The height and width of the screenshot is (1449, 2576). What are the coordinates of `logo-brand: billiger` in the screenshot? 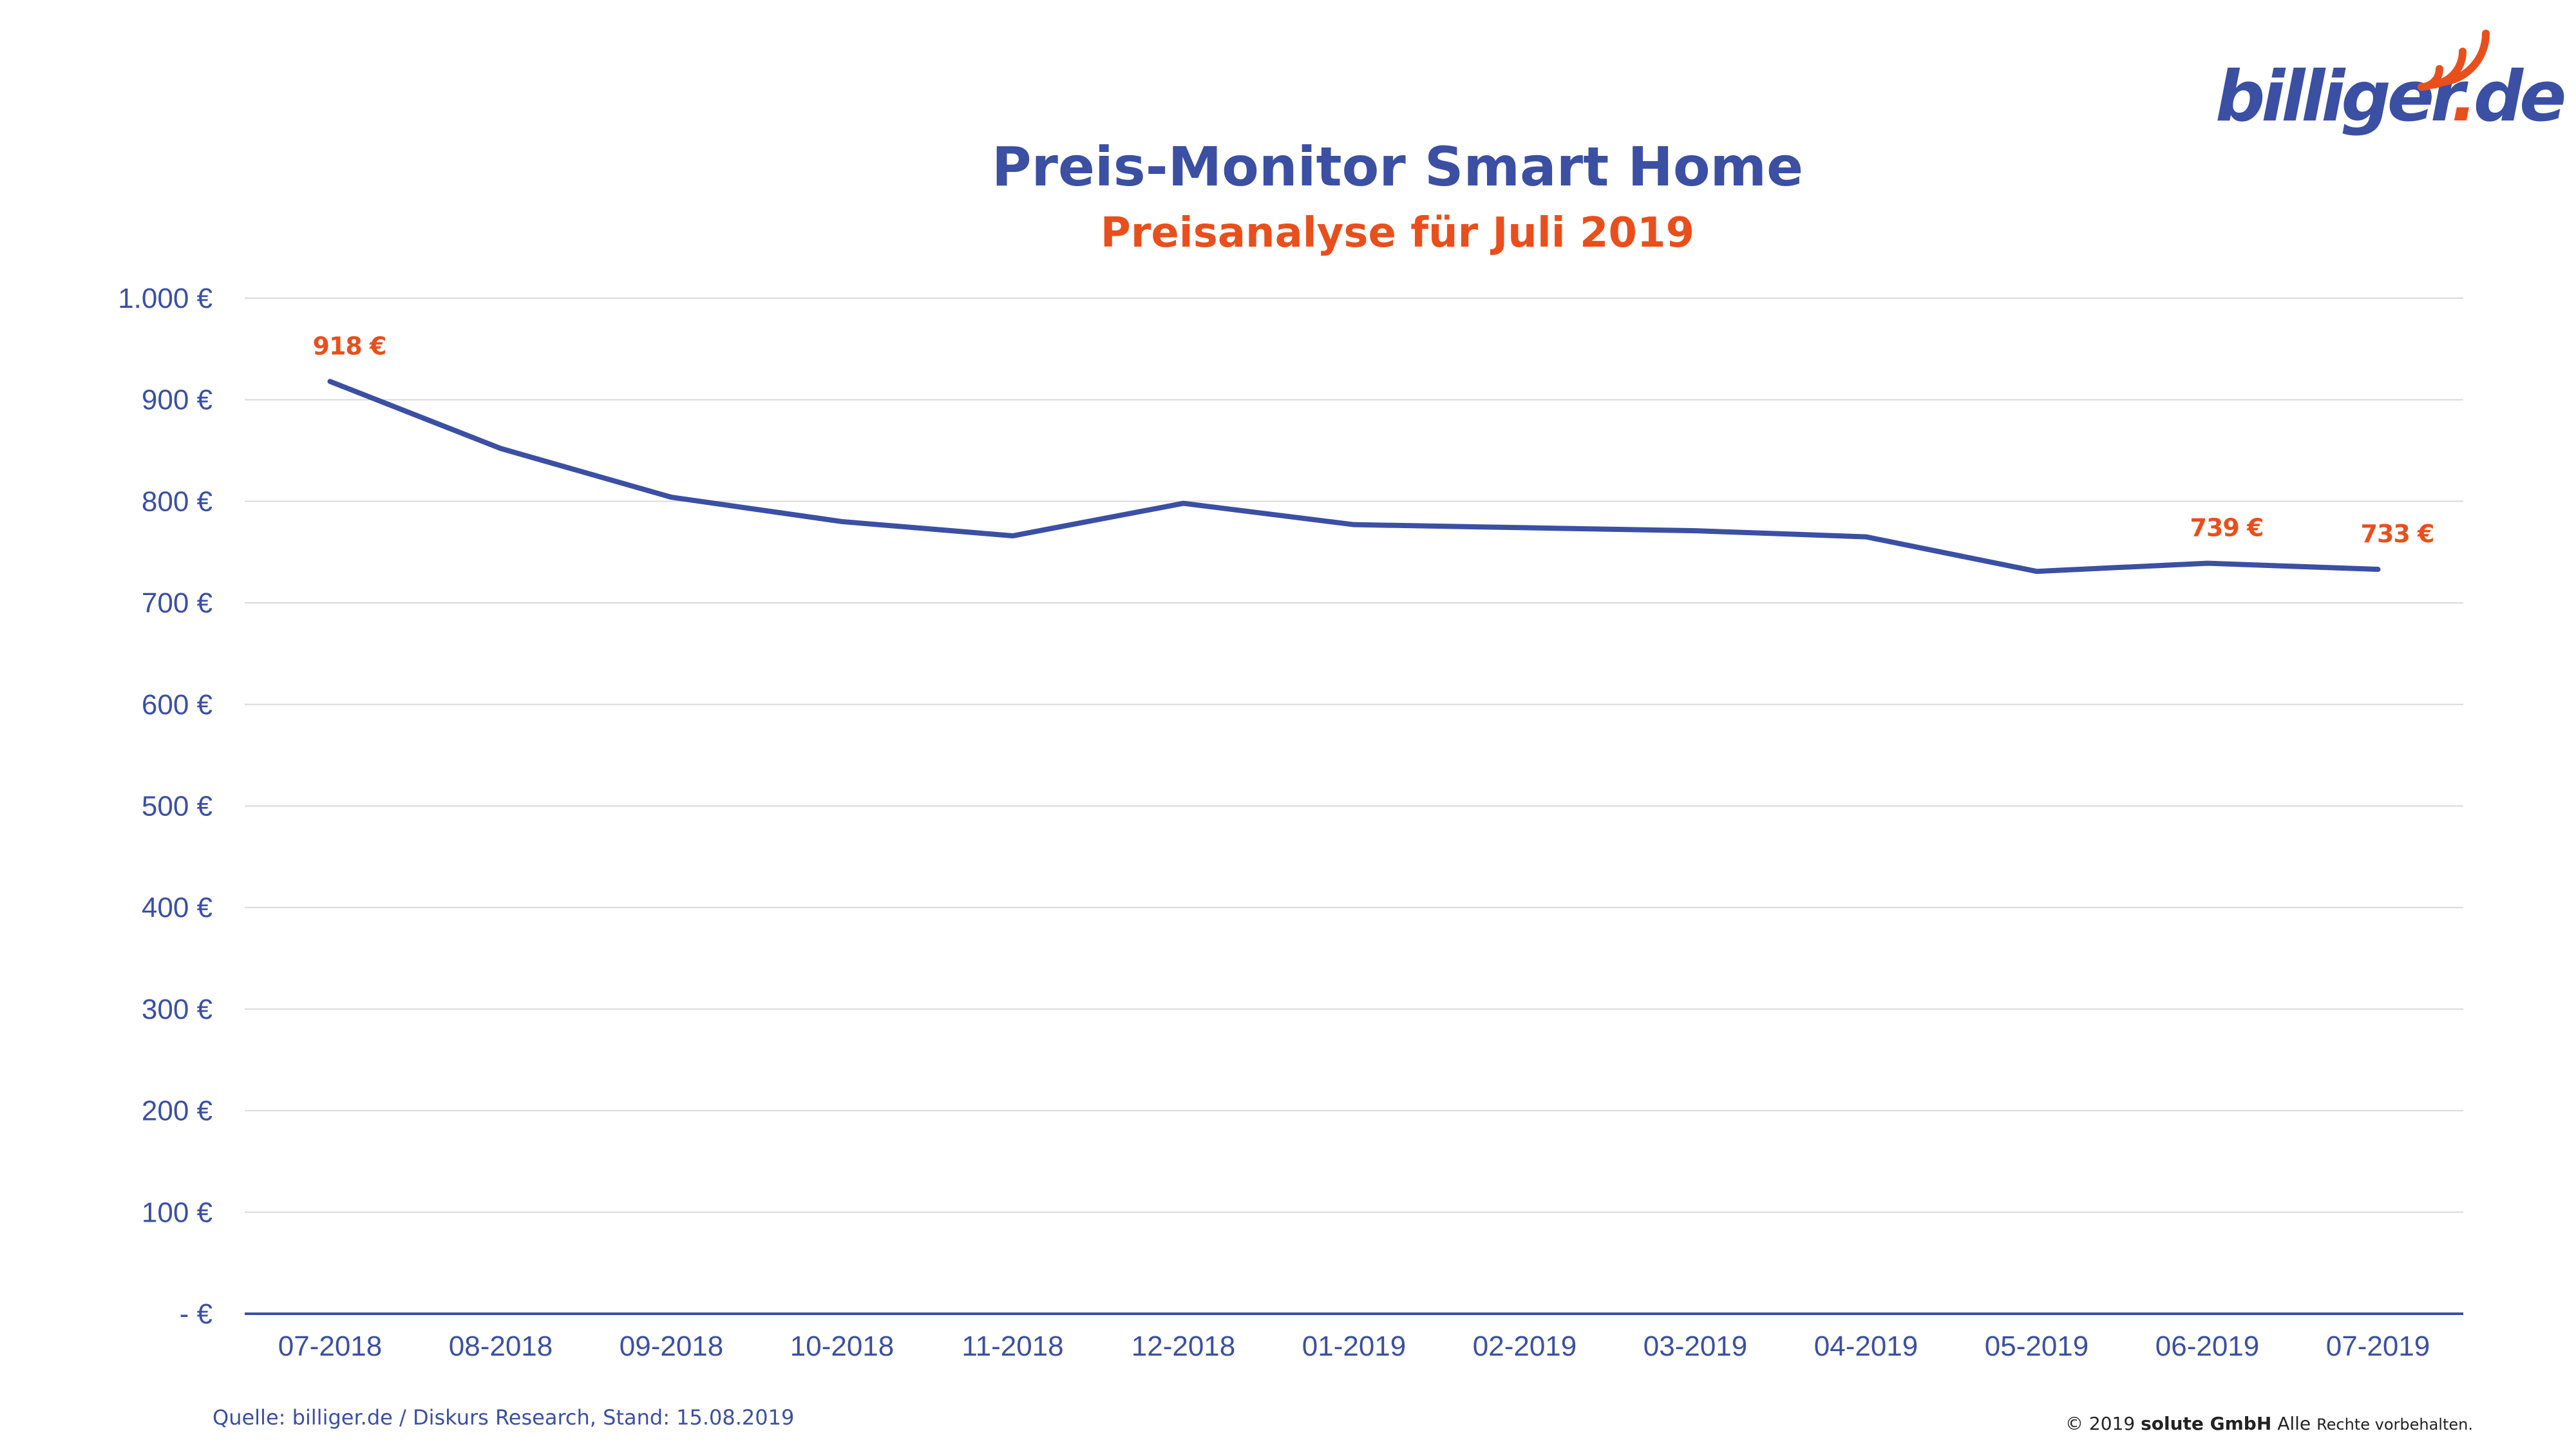 It's located at (2335, 97).